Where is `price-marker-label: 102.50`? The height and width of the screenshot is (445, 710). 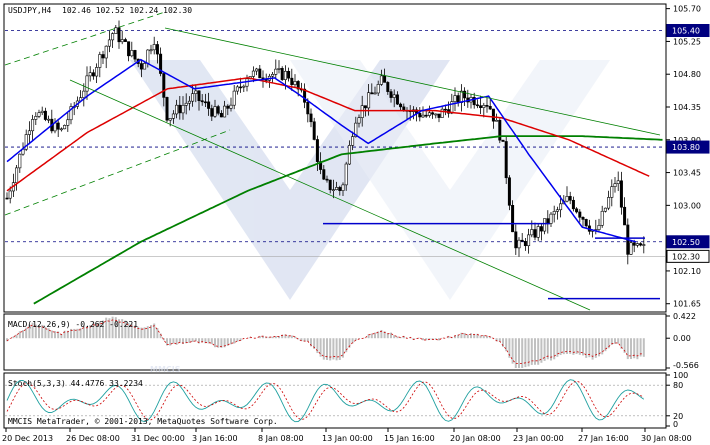 price-marker-label: 102.50 is located at coordinates (686, 242).